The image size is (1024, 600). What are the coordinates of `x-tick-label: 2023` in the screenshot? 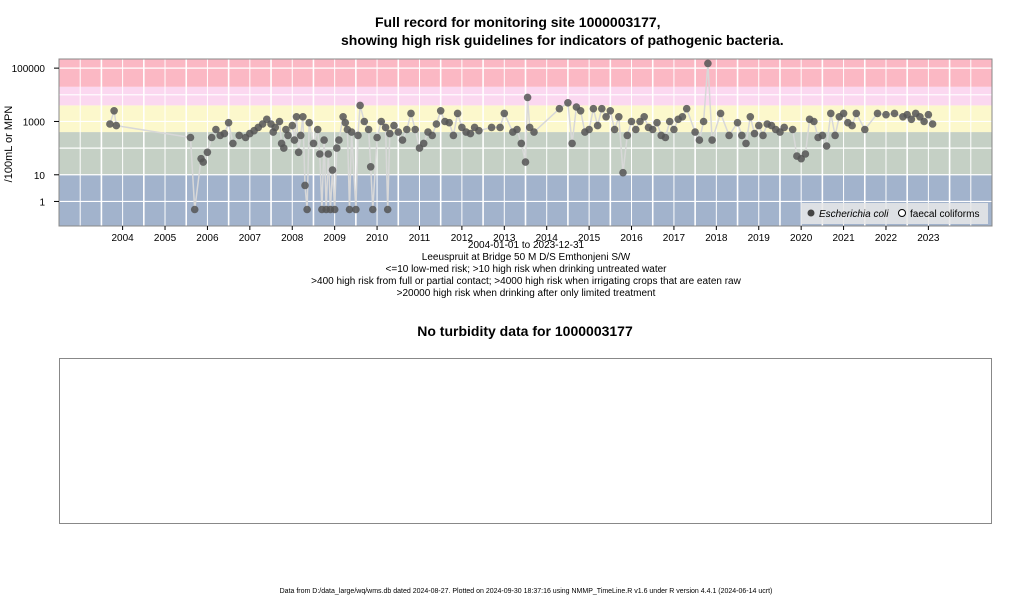 It's located at (928, 238).